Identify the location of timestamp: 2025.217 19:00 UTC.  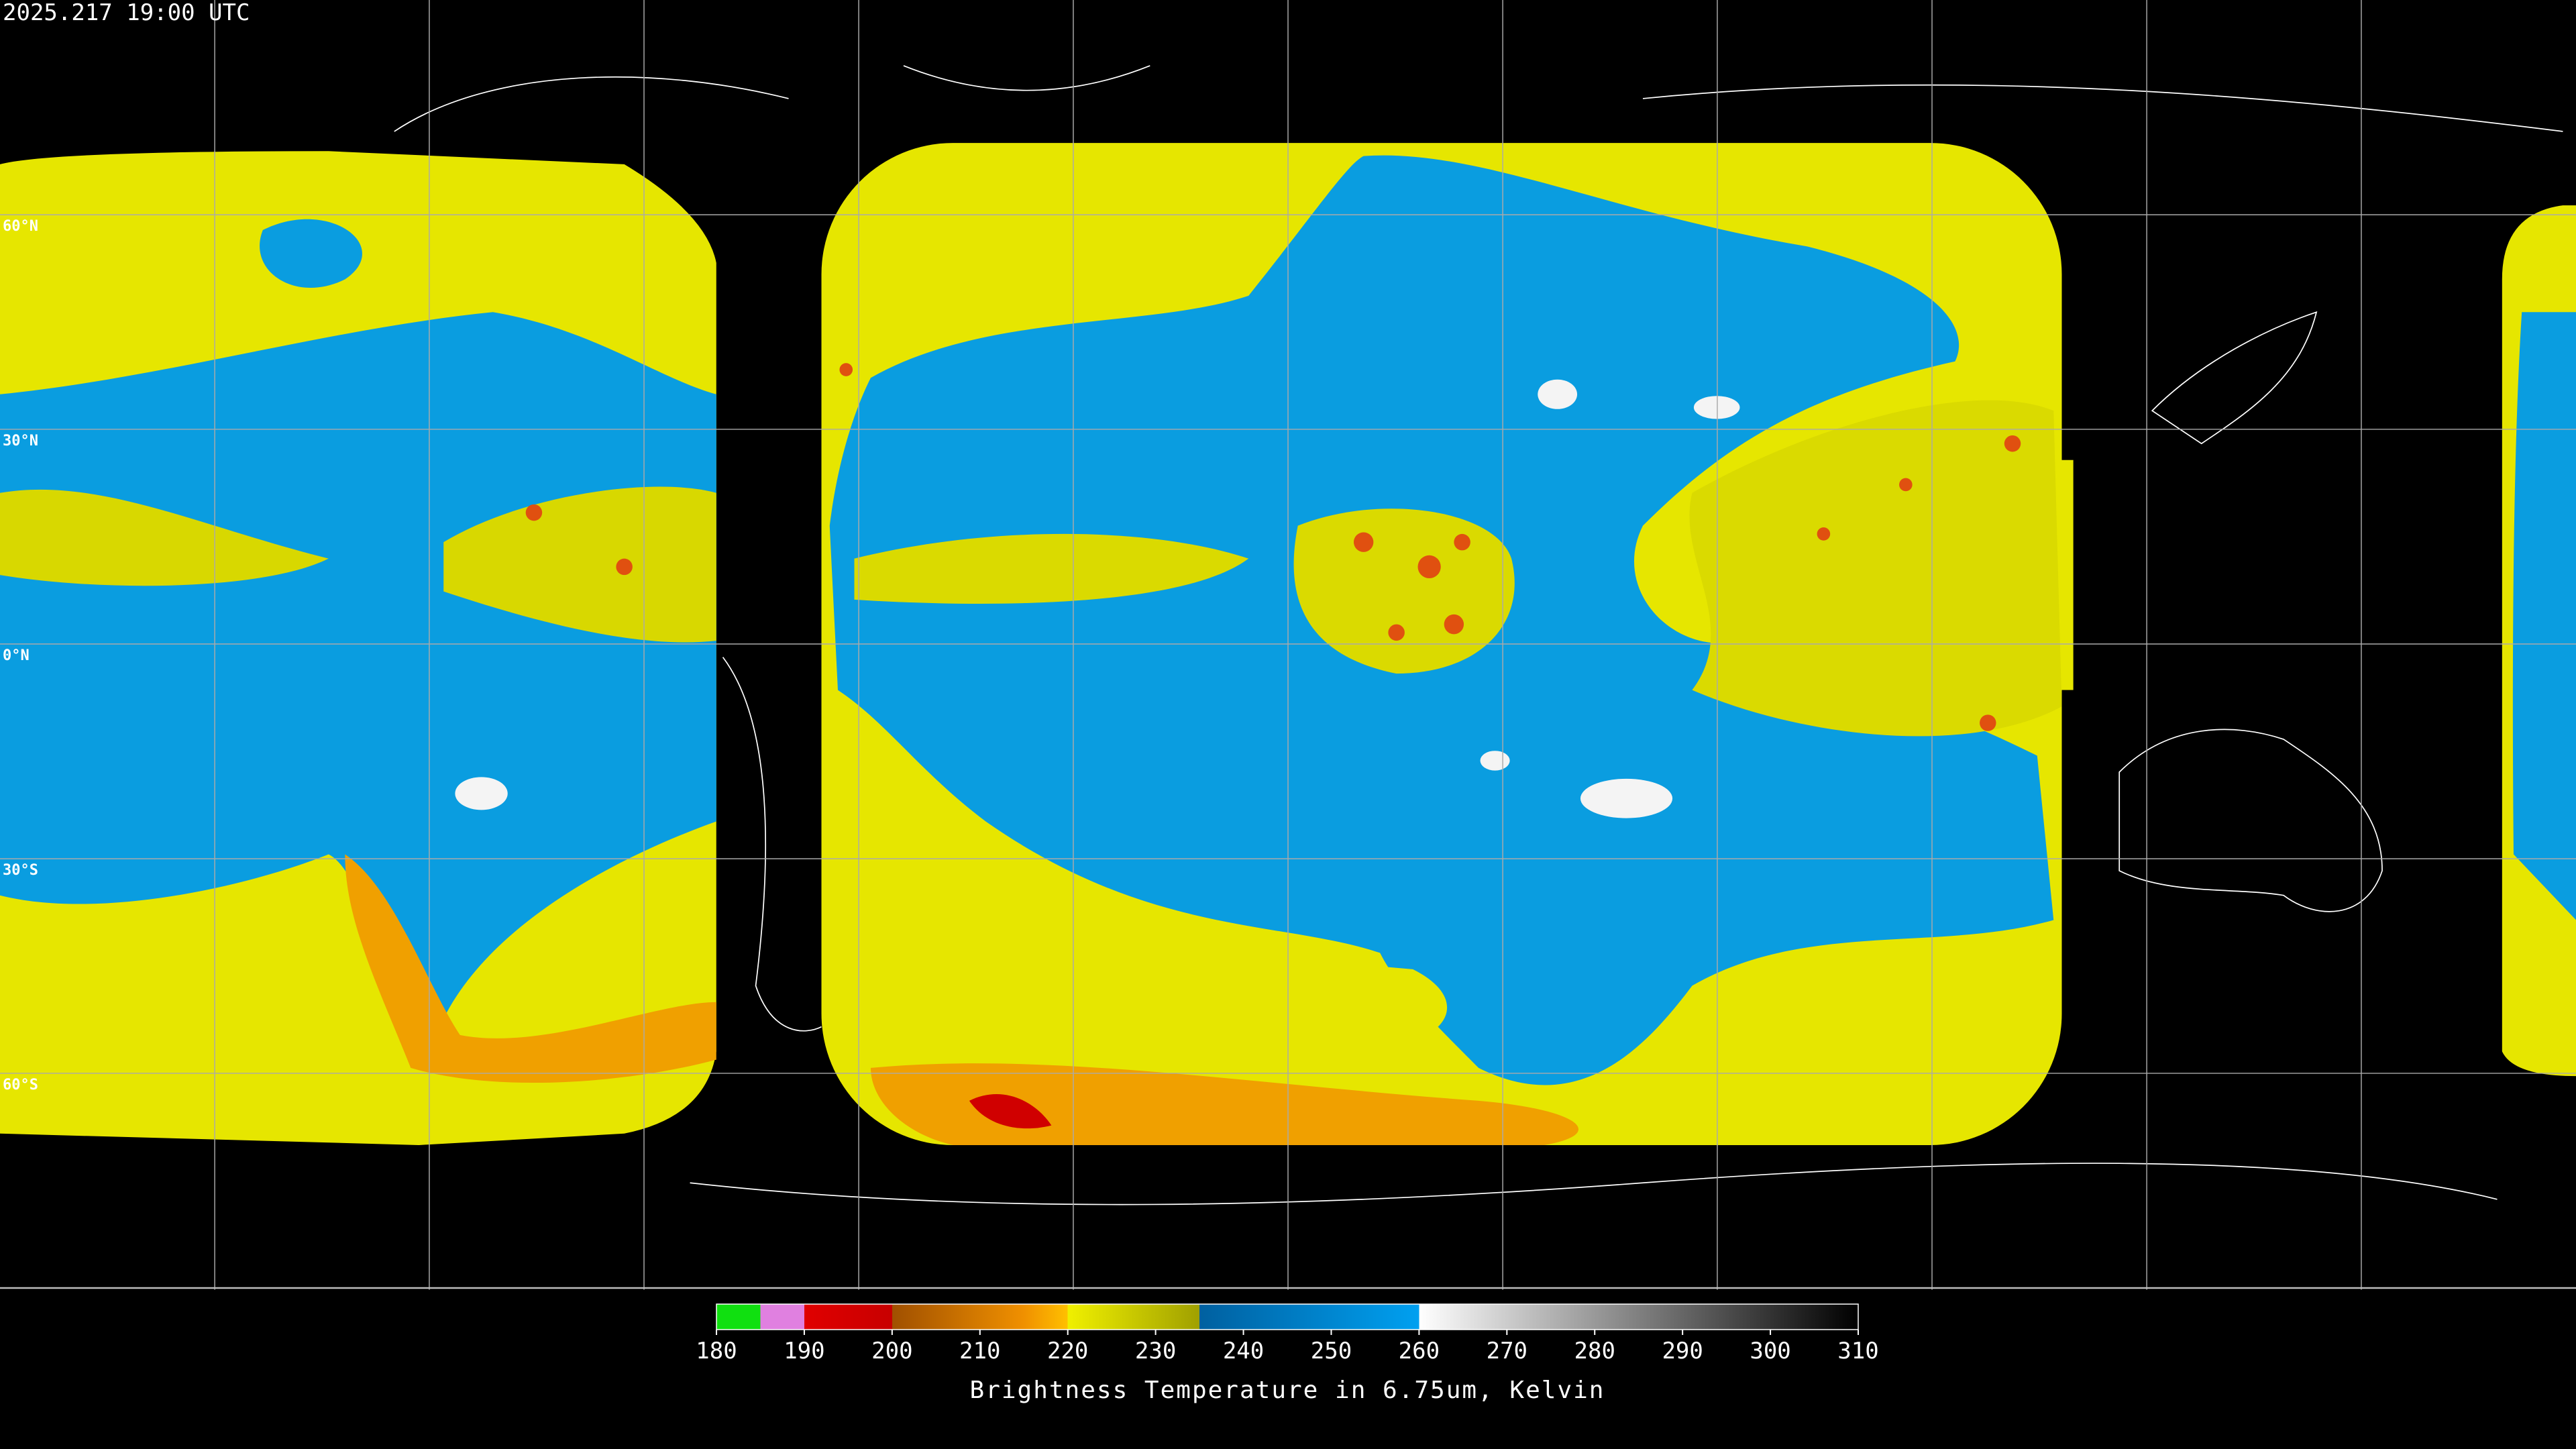
(126, 13).